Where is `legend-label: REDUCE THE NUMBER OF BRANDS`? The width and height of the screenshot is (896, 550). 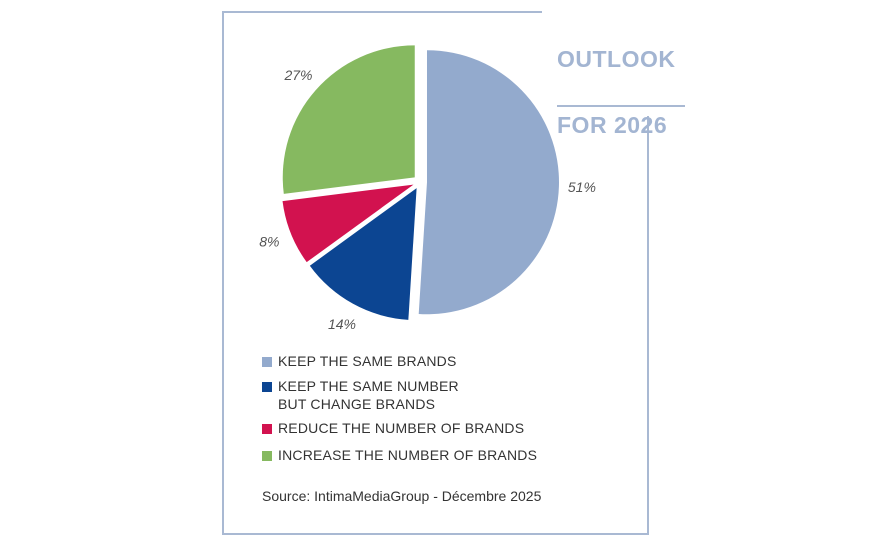
legend-label: REDUCE THE NUMBER OF BRANDS is located at coordinates (401, 428).